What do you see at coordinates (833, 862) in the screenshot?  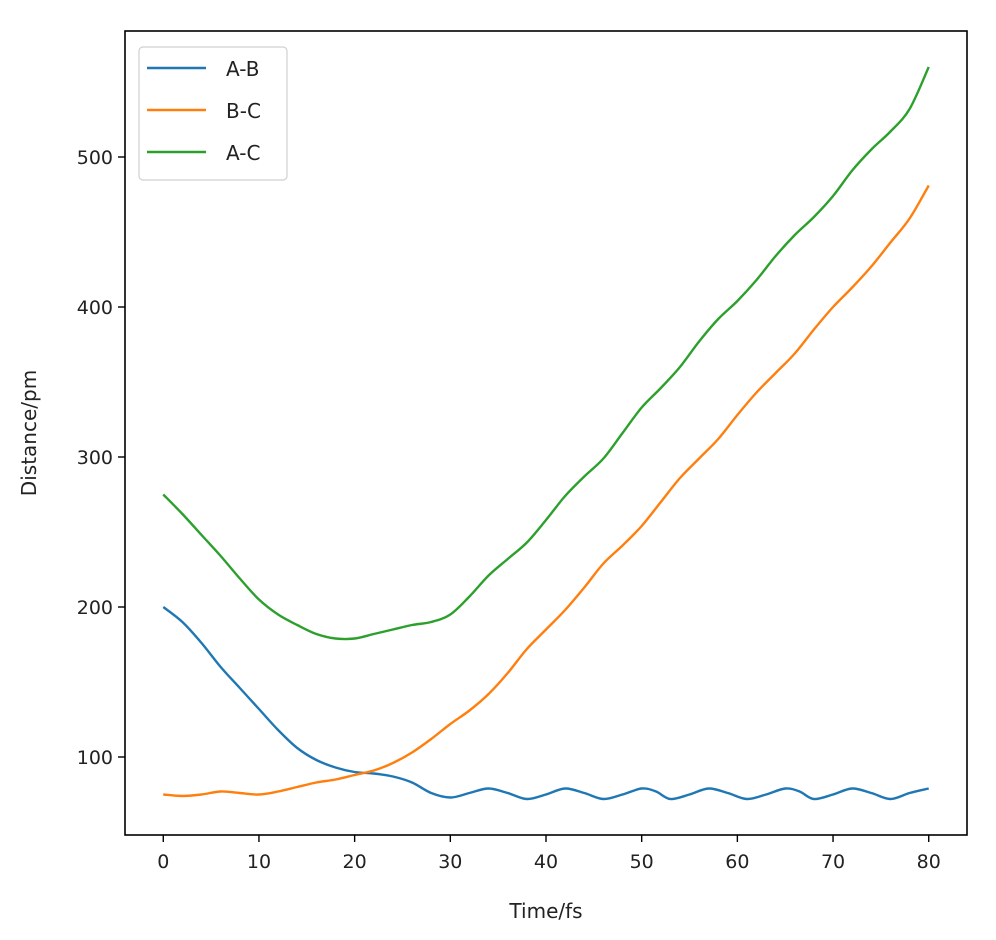 I see `x-tick-label: 70` at bounding box center [833, 862].